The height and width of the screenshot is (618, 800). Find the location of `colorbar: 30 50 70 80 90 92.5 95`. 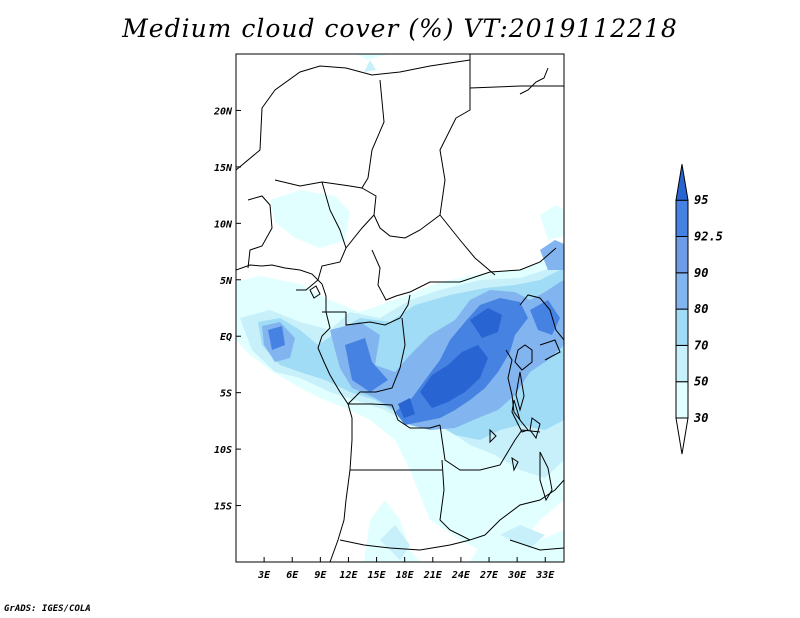

colorbar: 30 50 70 80 90 92.5 95 is located at coordinates (699, 309).